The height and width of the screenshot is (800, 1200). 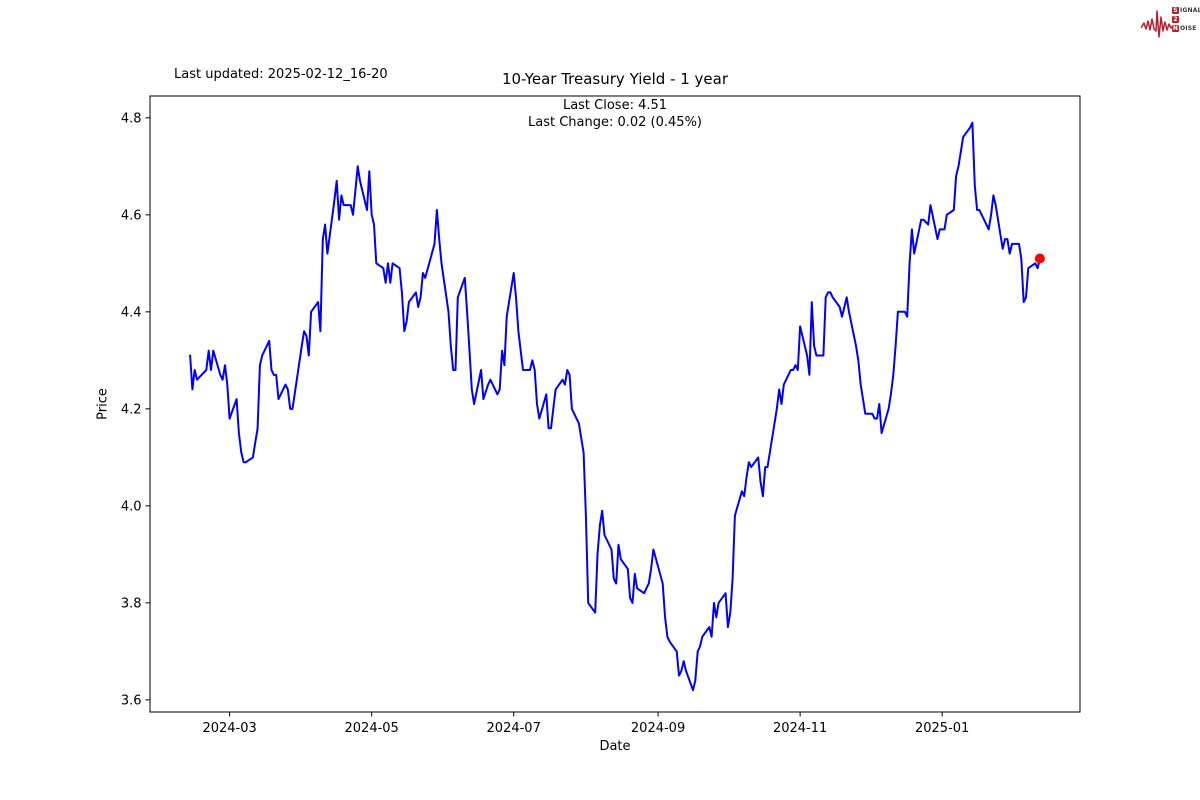 What do you see at coordinates (131, 506) in the screenshot?
I see `y-tick-label: 4.0` at bounding box center [131, 506].